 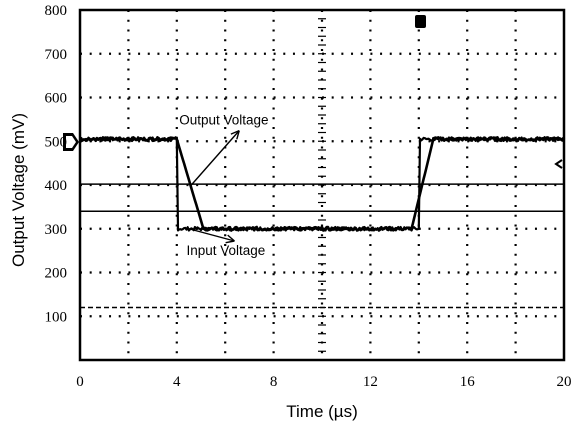 I want to click on x-tick-label: 4, so click(x=177, y=382).